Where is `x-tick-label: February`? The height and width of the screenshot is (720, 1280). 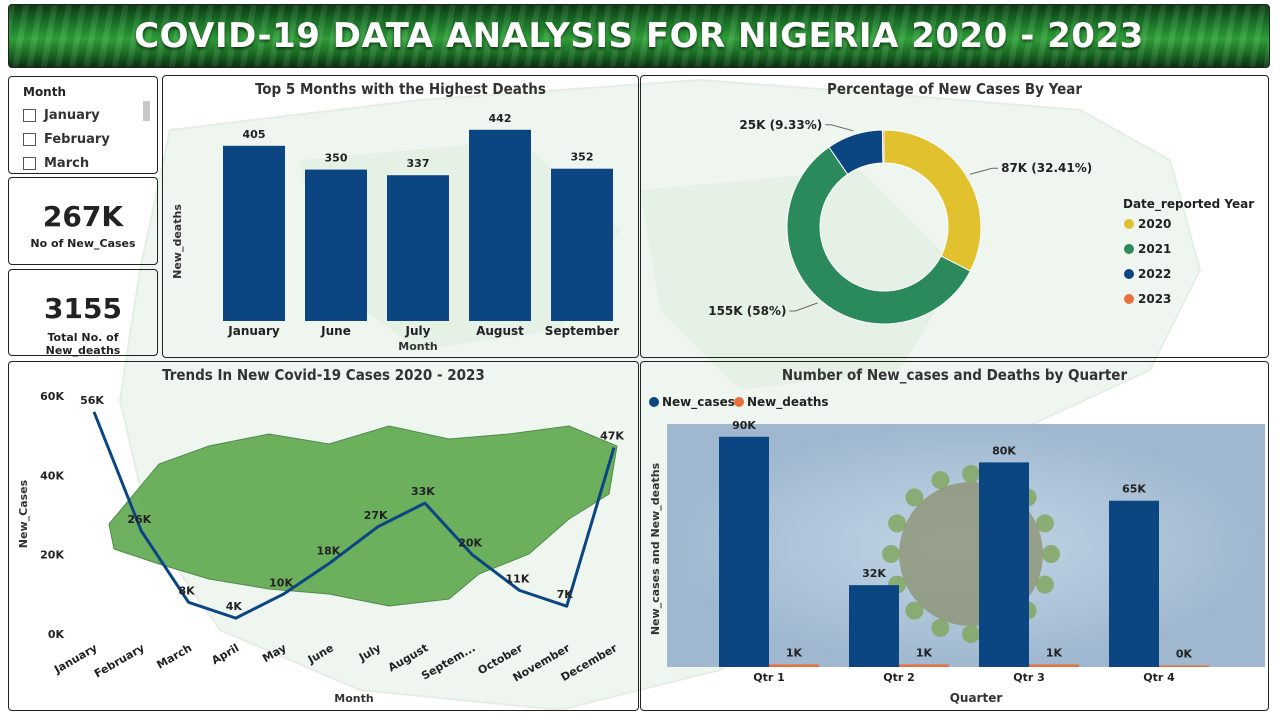 x-tick-label: February is located at coordinates (119, 660).